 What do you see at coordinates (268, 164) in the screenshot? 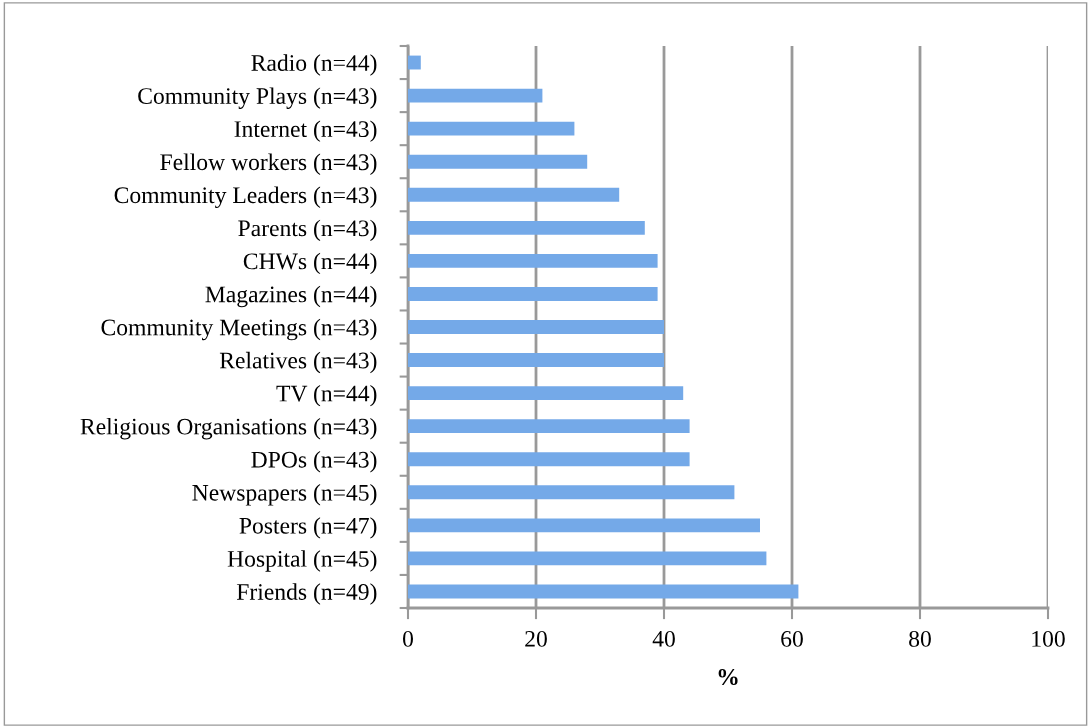
I see `y-tick-label: Fellow workers (n=43)` at bounding box center [268, 164].